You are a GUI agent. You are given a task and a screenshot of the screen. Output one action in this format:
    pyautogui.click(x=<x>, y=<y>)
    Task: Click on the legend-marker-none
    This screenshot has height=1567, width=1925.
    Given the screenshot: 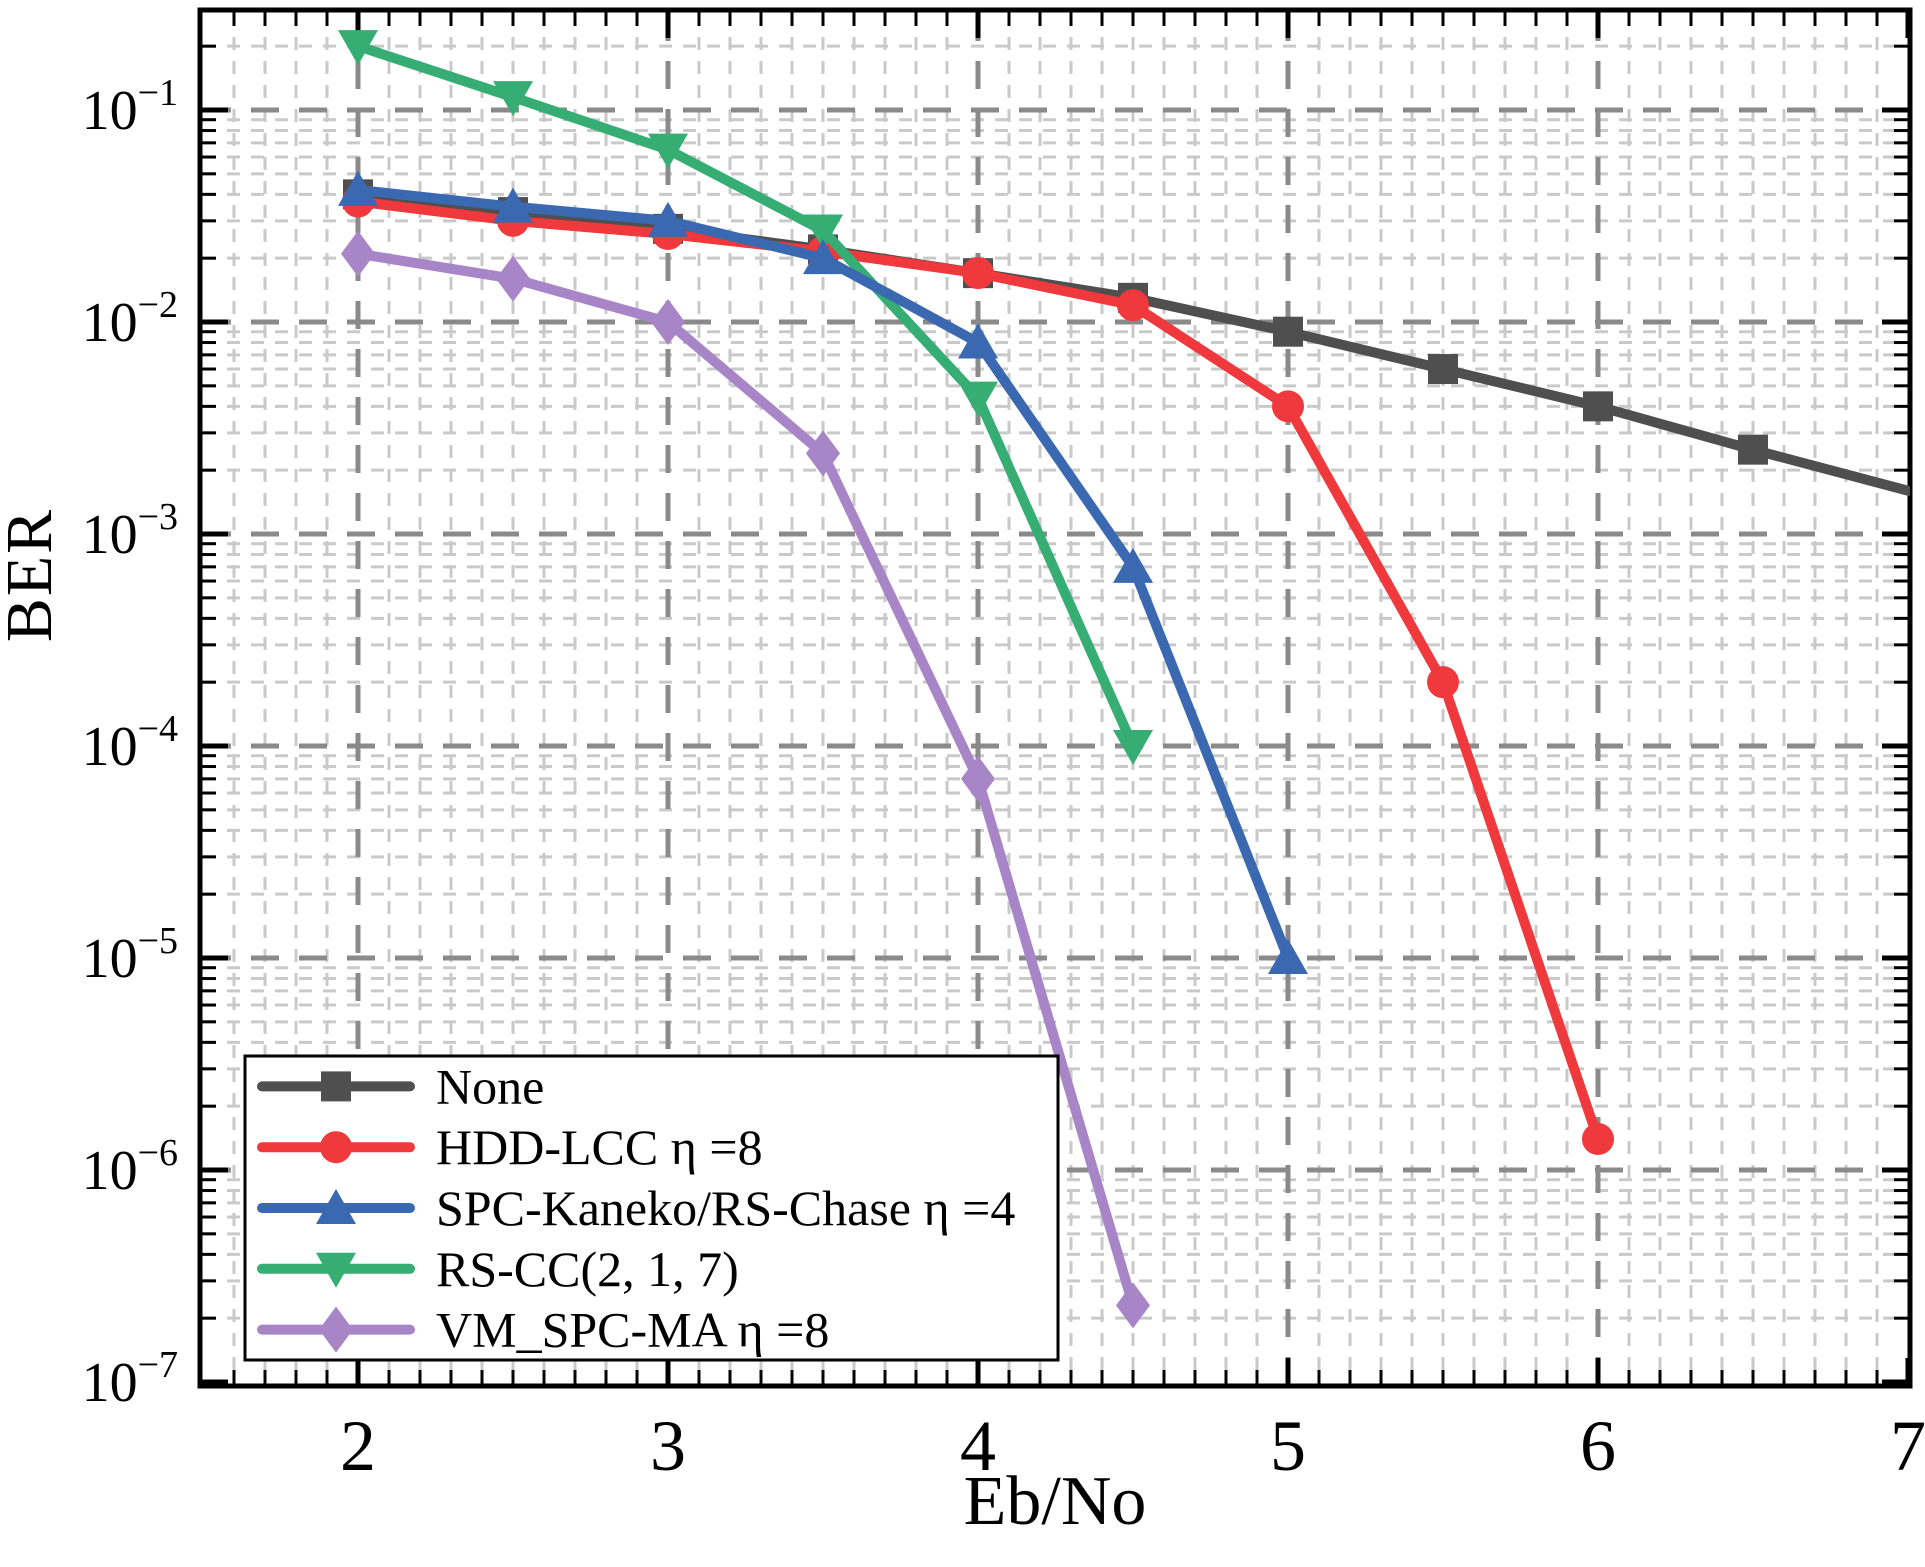 What is the action you would take?
    pyautogui.click(x=336, y=1086)
    